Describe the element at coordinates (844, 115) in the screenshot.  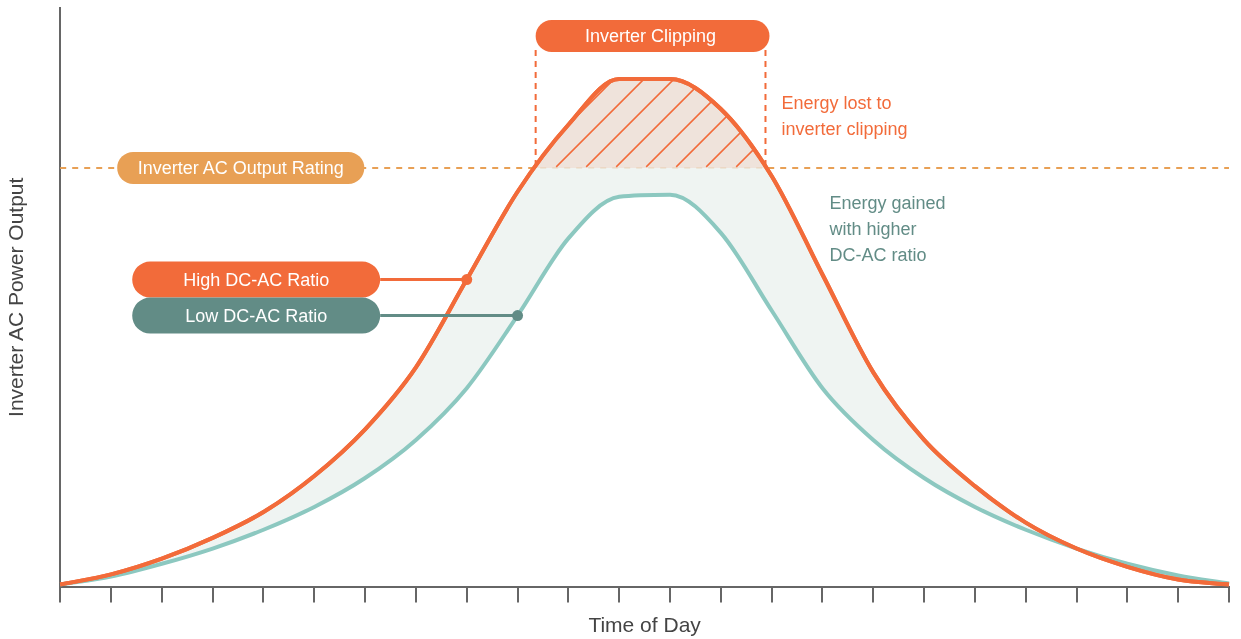
I see `annotation: Energy lost to inverter clipping` at that location.